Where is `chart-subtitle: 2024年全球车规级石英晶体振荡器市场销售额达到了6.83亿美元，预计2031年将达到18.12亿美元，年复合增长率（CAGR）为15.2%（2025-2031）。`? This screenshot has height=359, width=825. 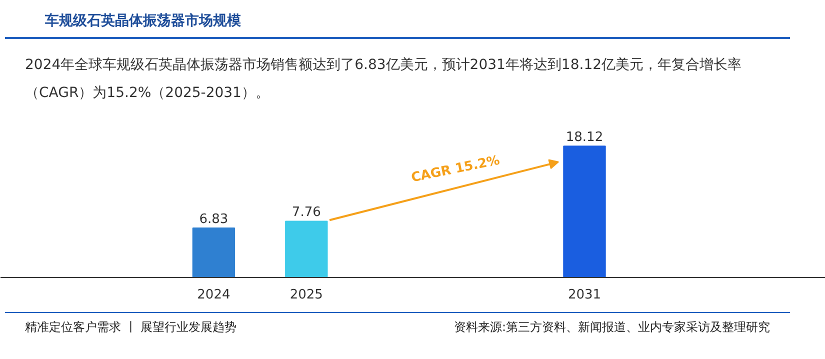
chart-subtitle: 2024年全球车规级石英晶体振荡器市场销售额达到了6.83亿美元，预计2031年将达到18.12亿美元，年复合增长率（CAGR）为15.2%（2025-2031）。 is located at coordinates (383, 79).